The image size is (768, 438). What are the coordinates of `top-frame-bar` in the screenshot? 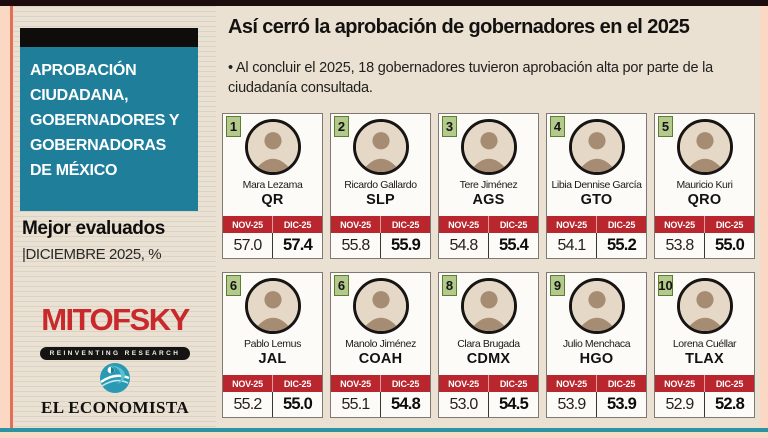 It's located at (384, 3).